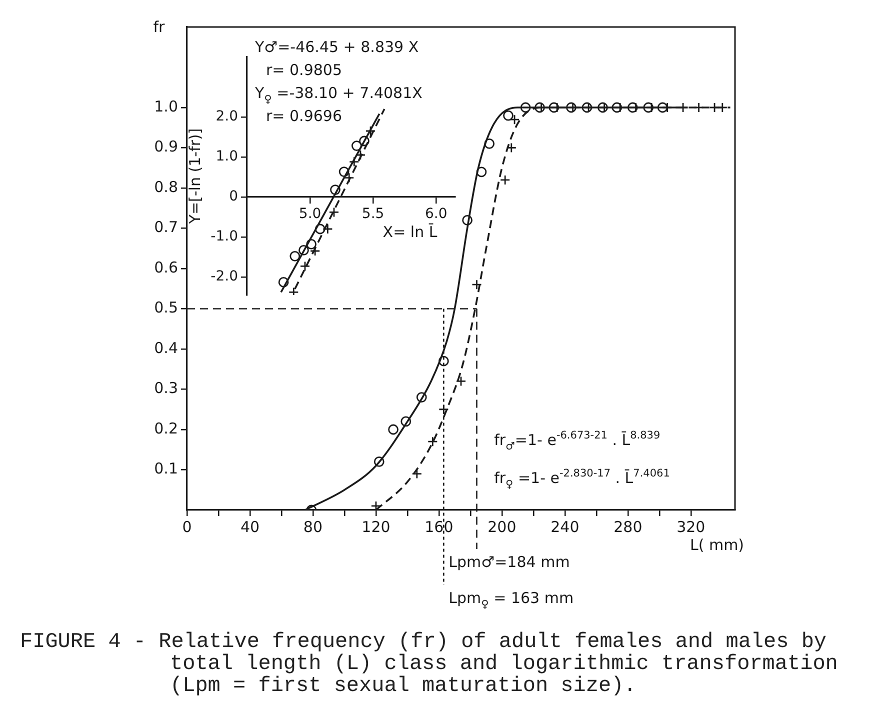 The image size is (873, 717). Describe the element at coordinates (166, 469) in the screenshot. I see `y-tick-label: 0.1` at that location.